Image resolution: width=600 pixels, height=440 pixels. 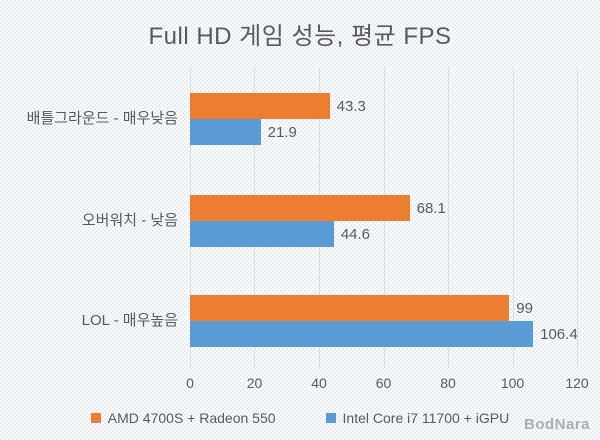 What do you see at coordinates (319, 383) in the screenshot?
I see `x-tick-label: 40` at bounding box center [319, 383].